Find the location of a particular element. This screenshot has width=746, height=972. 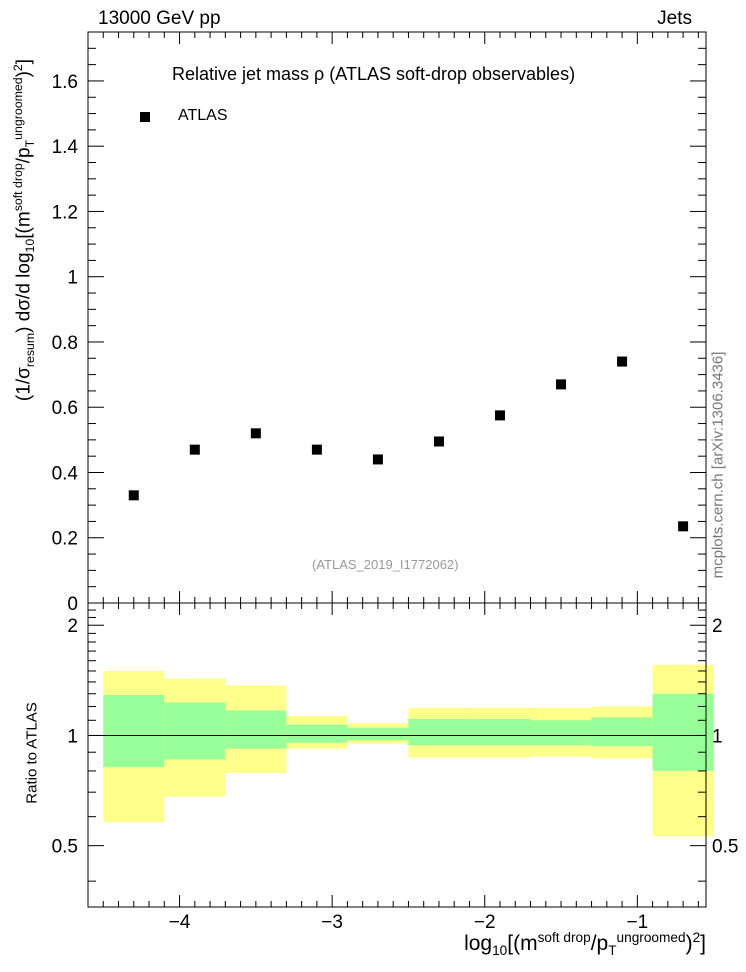

y-tick-label: 1.4 is located at coordinates (65, 147).